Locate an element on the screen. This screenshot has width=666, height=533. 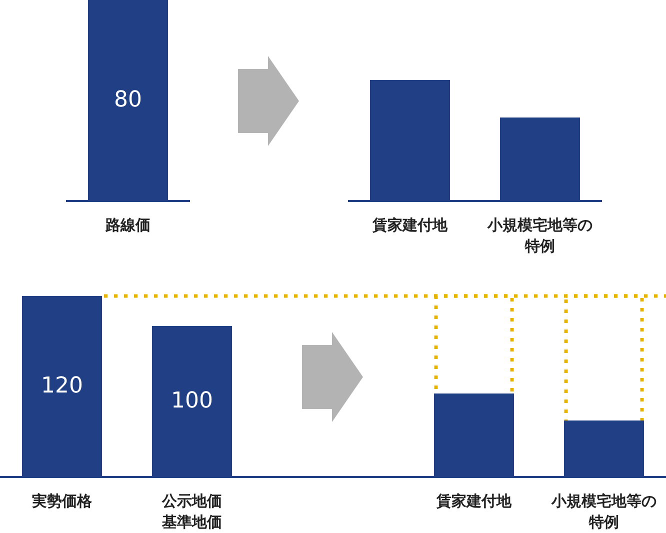
x-tick-label: 路線価 is located at coordinates (127, 225).